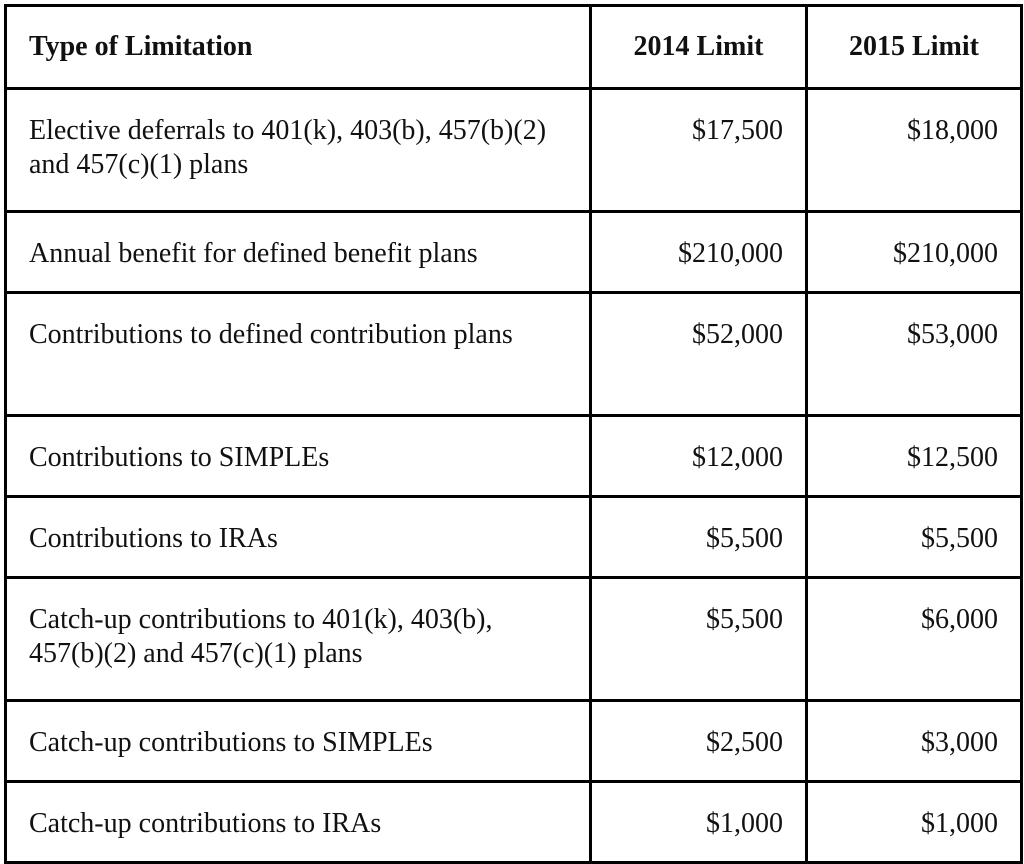  What do you see at coordinates (914, 252) in the screenshot?
I see `limit-2015-cell: $210,000` at bounding box center [914, 252].